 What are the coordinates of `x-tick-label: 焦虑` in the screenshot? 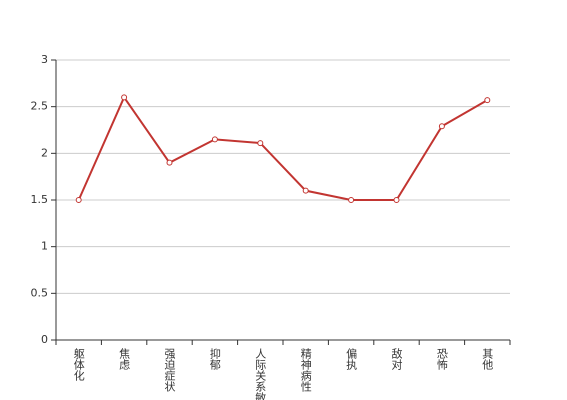 It's located at (124, 359).